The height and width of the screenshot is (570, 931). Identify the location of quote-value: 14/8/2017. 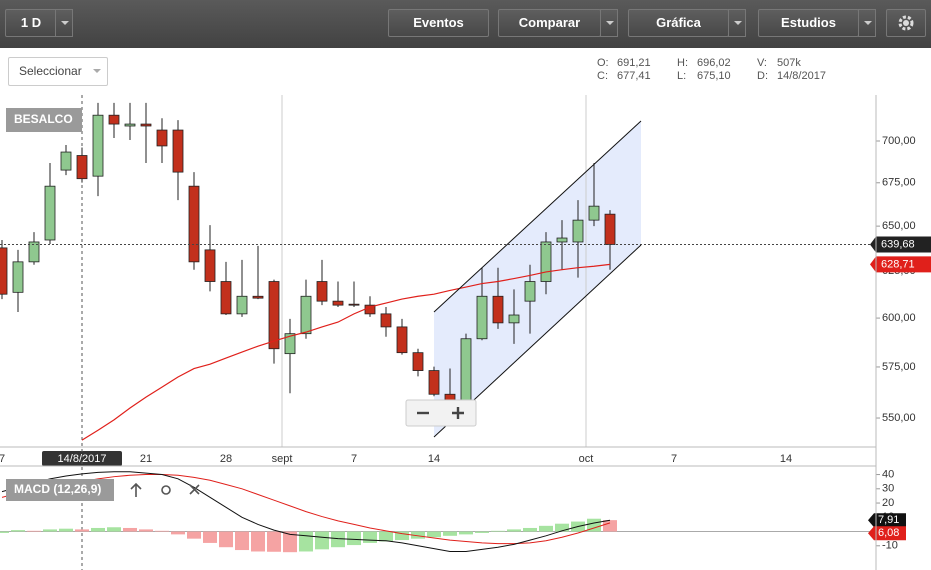
(801, 76).